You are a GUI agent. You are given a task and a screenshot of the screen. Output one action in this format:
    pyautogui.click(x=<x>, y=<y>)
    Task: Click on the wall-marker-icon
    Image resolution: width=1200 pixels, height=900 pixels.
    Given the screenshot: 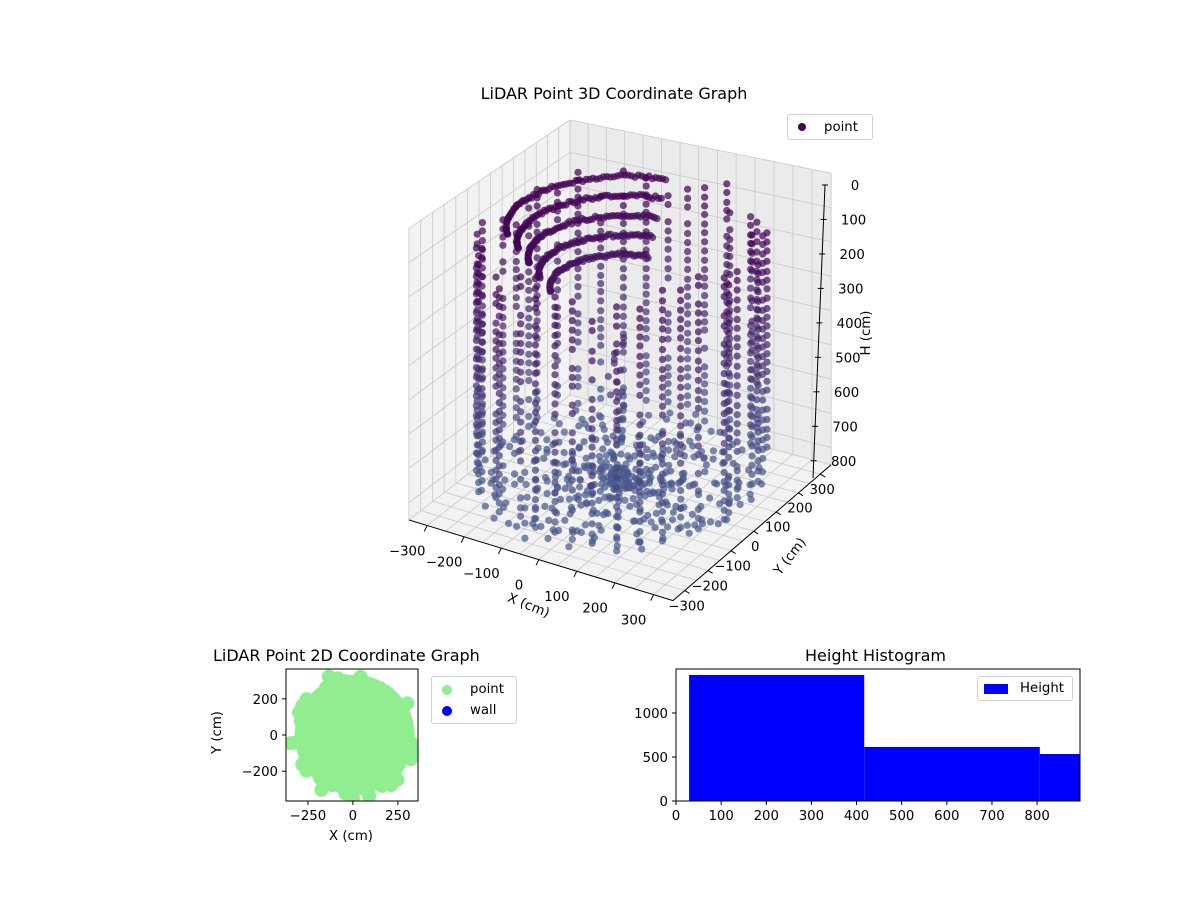 What is the action you would take?
    pyautogui.click(x=447, y=710)
    